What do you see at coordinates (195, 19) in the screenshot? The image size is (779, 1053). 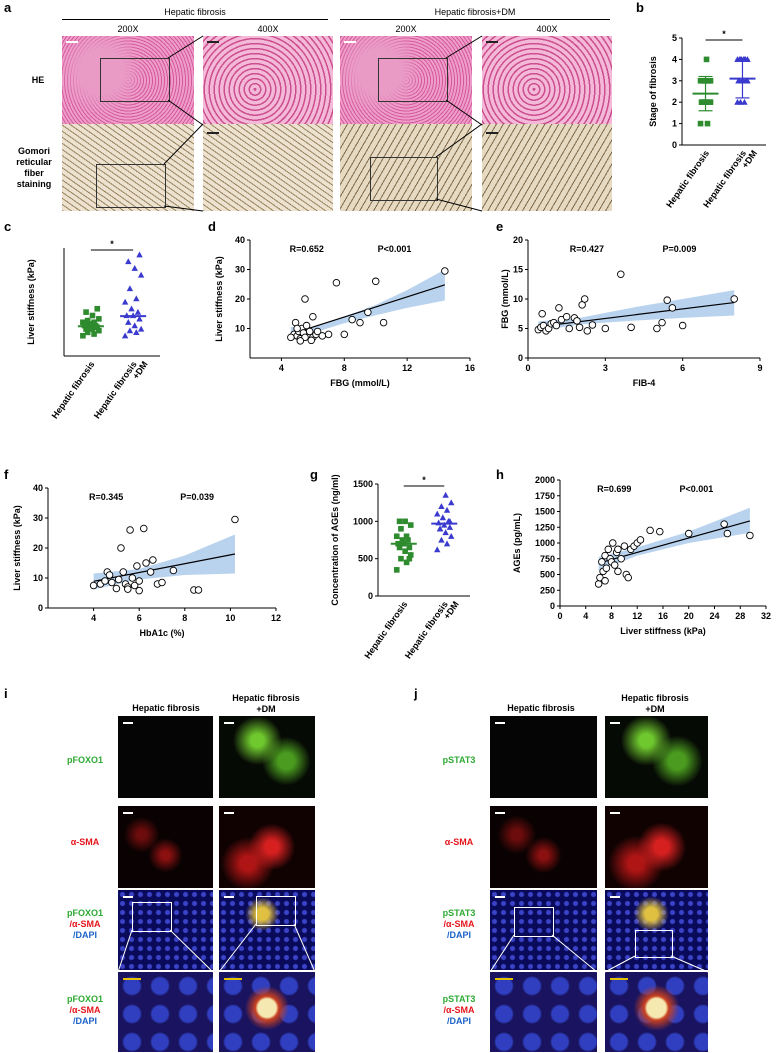 I see `panel-a-group1-underline` at bounding box center [195, 19].